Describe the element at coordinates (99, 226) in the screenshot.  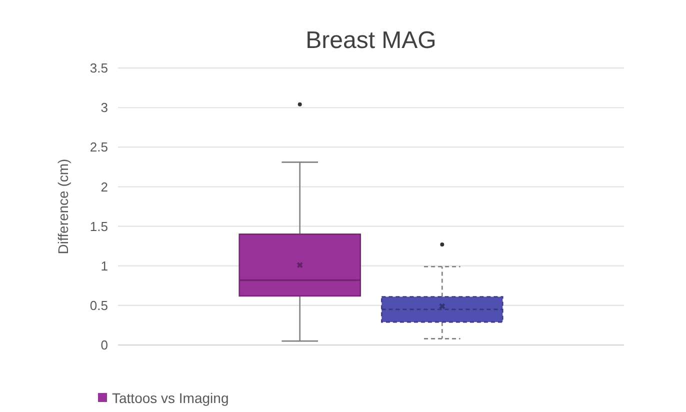
I see `y-tick-label: 1.5` at that location.